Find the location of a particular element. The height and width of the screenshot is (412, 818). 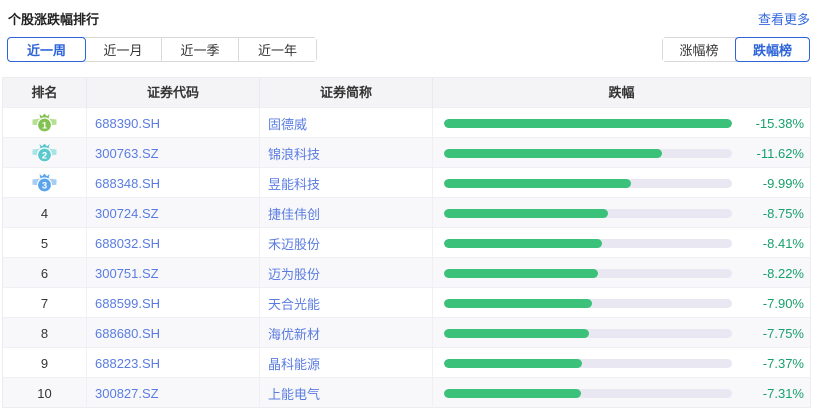

decline-cell: -7.75% is located at coordinates (621, 333).